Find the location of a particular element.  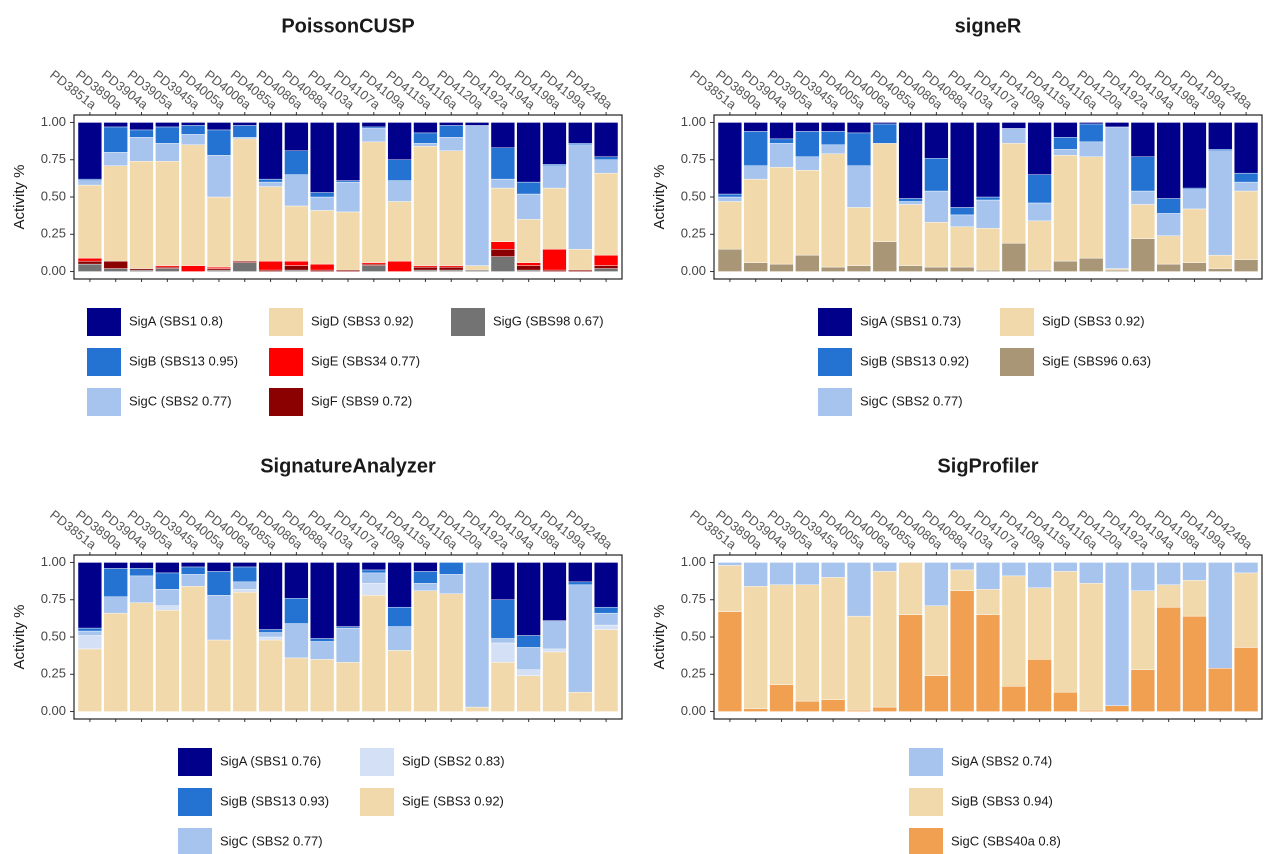

legend-label: SigE (SBS34 0.77) is located at coordinates (365, 360).